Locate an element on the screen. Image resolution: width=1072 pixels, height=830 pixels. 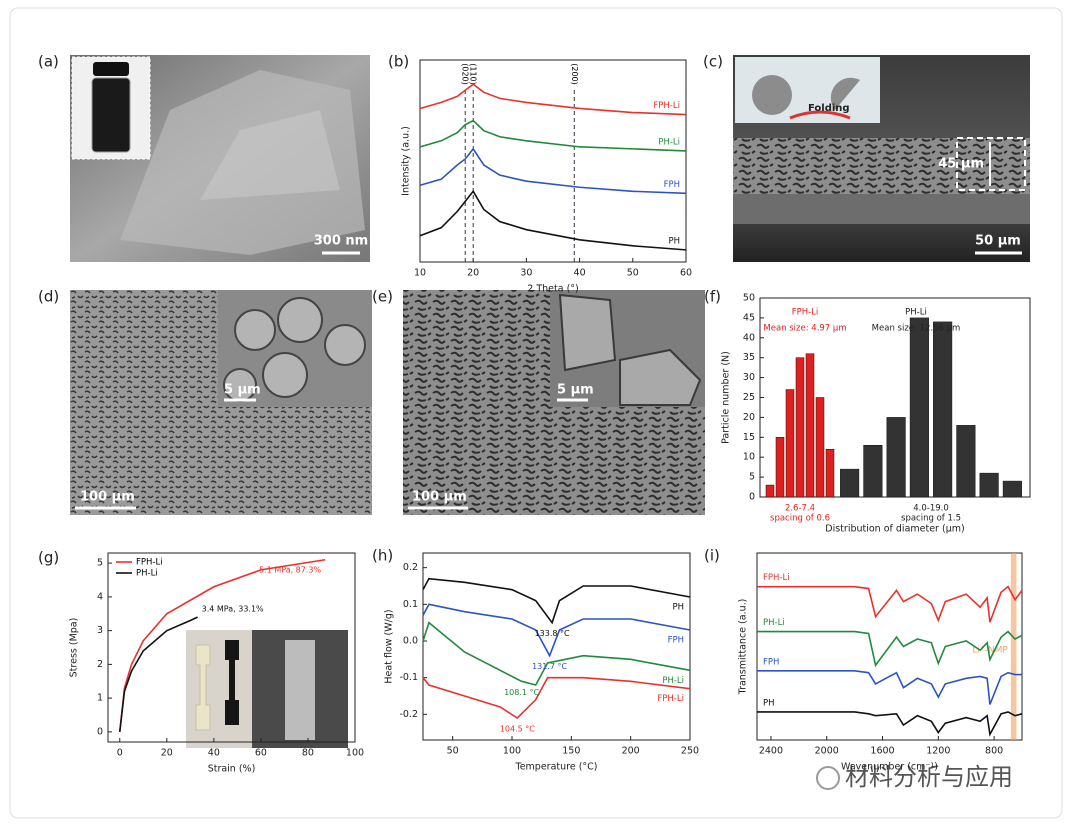
folded-disk is located at coordinates (845, 93).